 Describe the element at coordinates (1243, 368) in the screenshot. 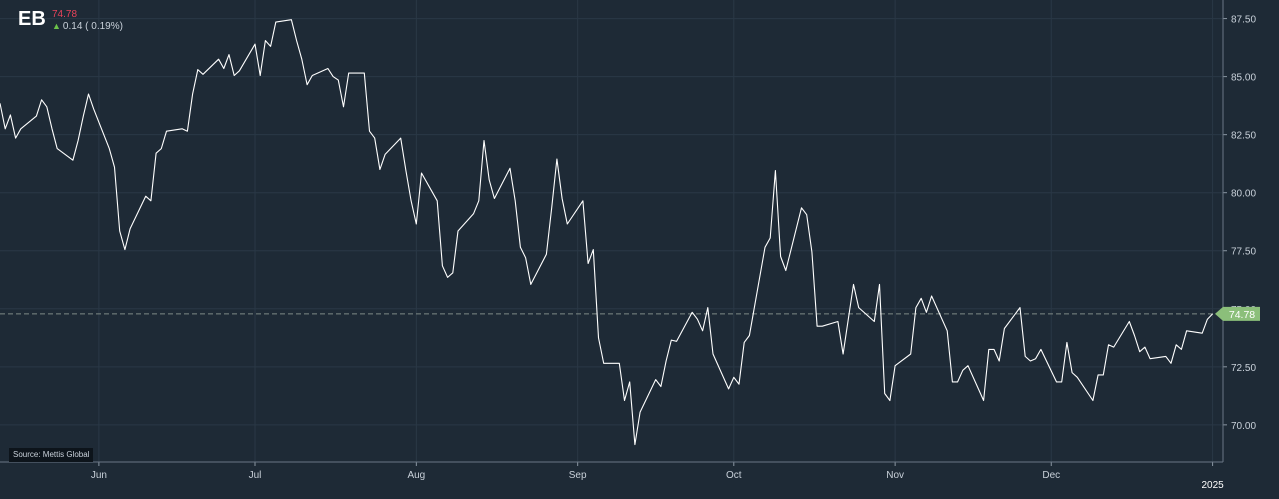

I see `y-tick-label: 72.50` at that location.